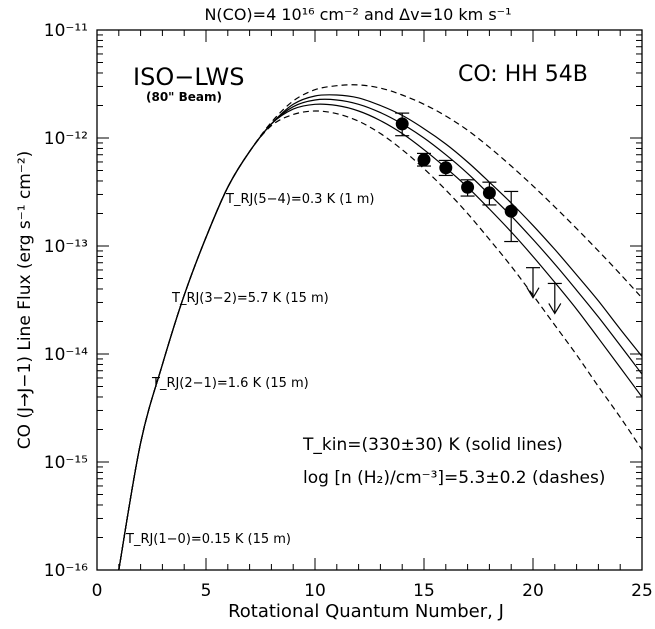  I want to click on x-tick-label: 10, so click(315, 591).